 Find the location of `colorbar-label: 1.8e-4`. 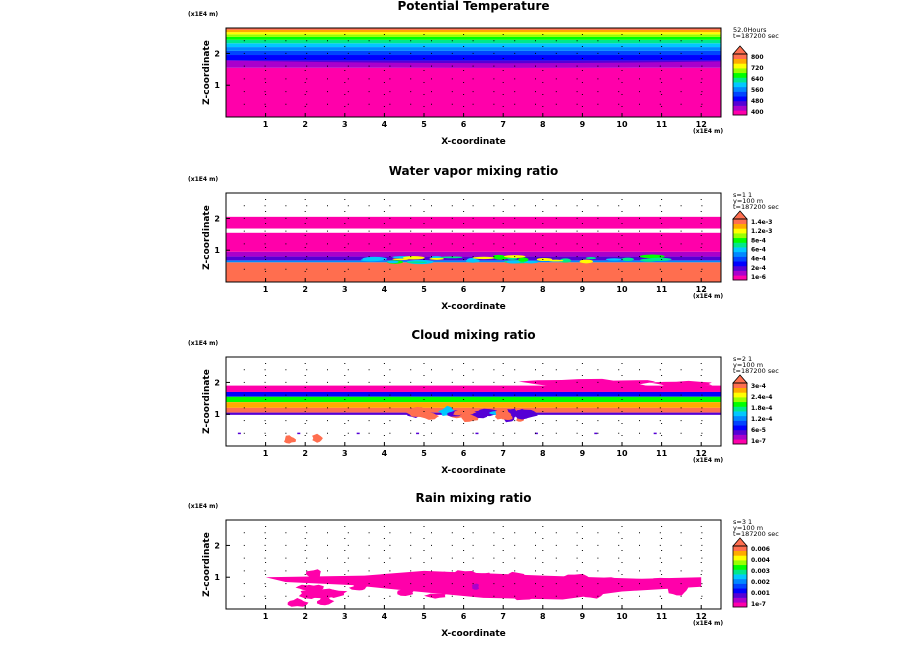

colorbar-label: 1.8e-4 is located at coordinates (761, 408).